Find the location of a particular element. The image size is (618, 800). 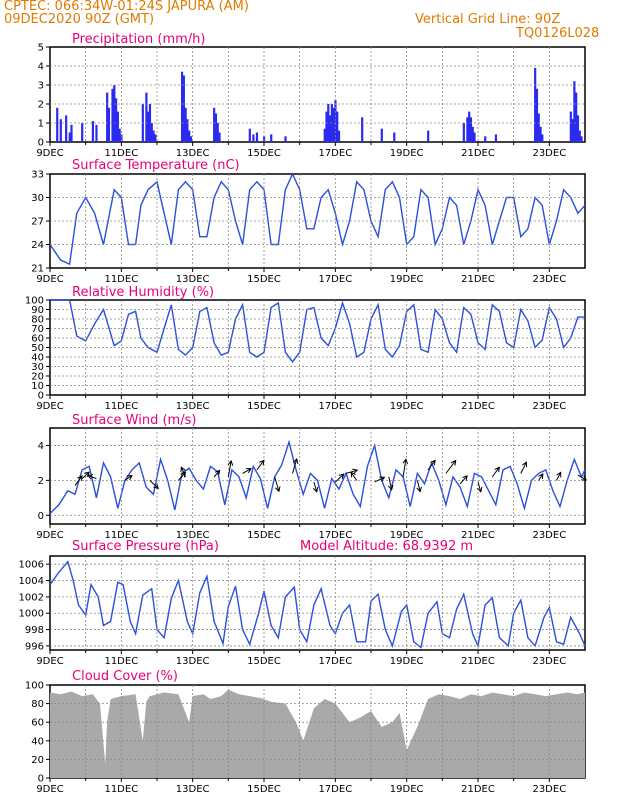

ytick-label: 33 is located at coordinates (37, 175).